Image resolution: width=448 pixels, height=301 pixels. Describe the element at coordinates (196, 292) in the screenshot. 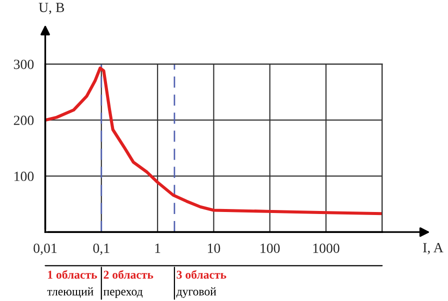

I see `text: дуговой` at that location.